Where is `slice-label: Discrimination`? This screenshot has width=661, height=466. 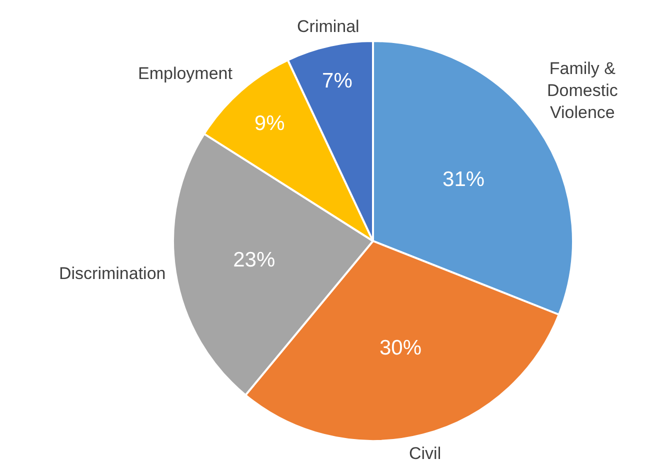 slice-label: Discrimination is located at coordinates (112, 273).